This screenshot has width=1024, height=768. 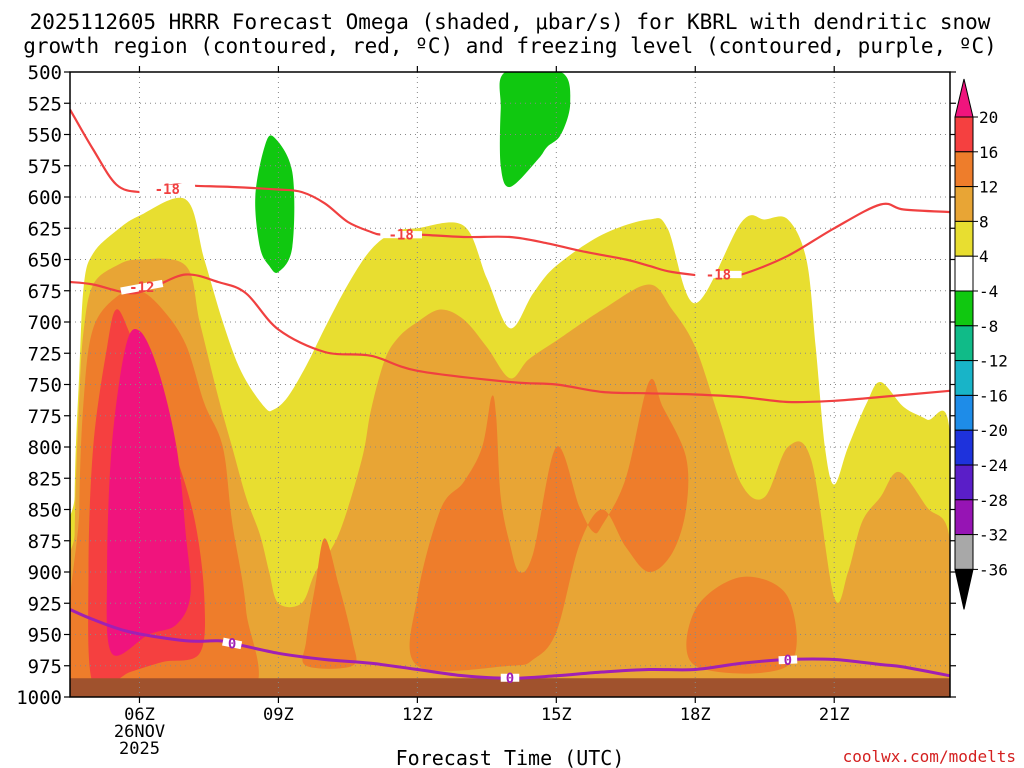 What do you see at coordinates (45, 198) in the screenshot?
I see `y-tick-label-600: 600` at bounding box center [45, 198].